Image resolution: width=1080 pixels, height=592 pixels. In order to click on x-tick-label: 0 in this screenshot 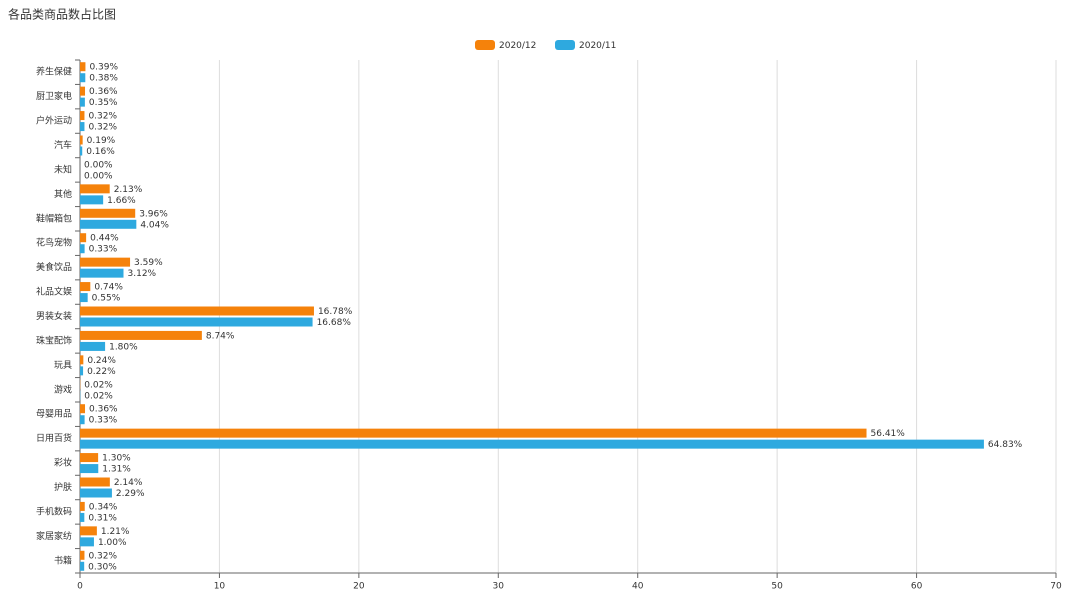, I will do `click(80, 587)`.